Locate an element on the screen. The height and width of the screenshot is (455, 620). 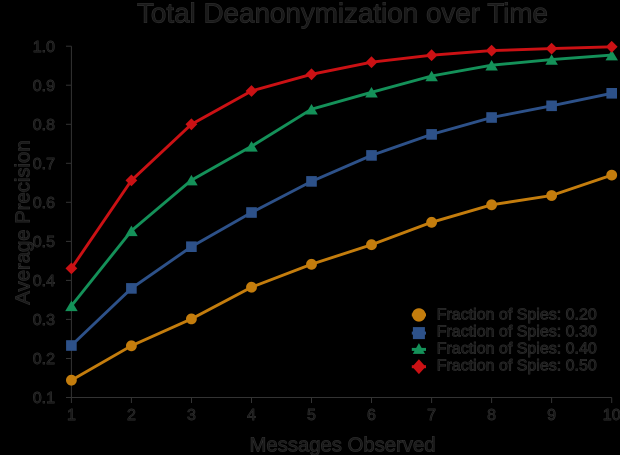
svg-text: 4 is located at coordinates (251, 415).